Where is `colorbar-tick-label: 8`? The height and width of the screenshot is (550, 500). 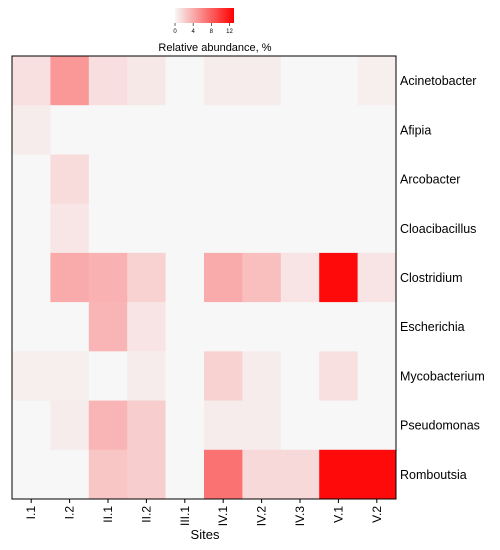
colorbar-tick-label: 8 is located at coordinates (212, 32).